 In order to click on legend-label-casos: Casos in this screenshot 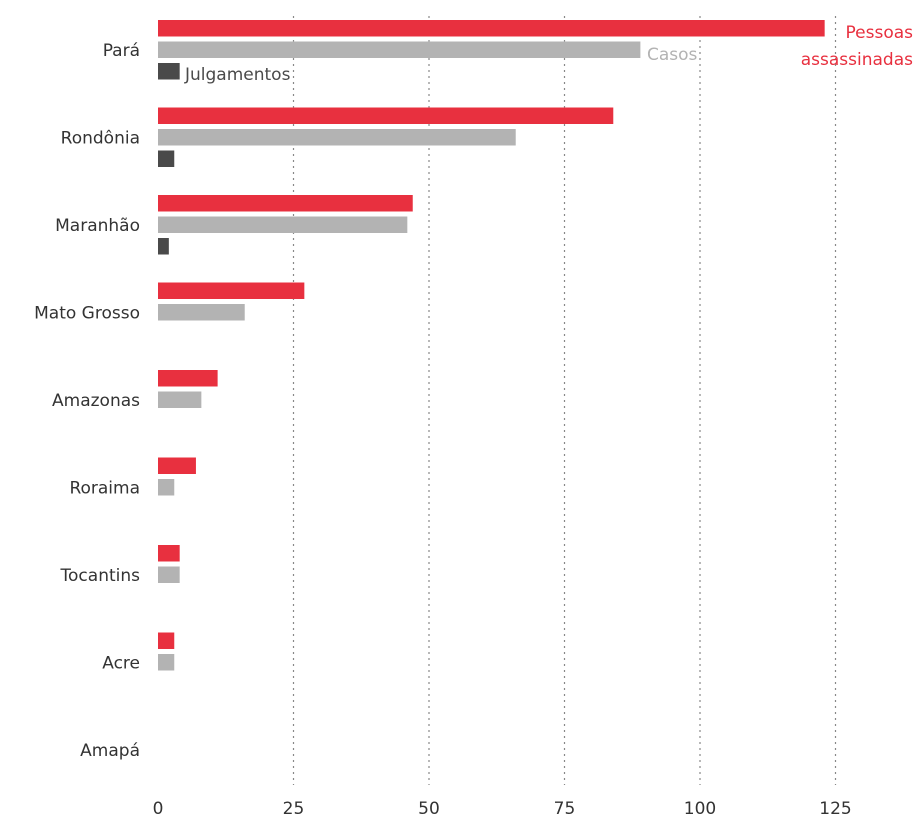, I will do `click(672, 55)`.